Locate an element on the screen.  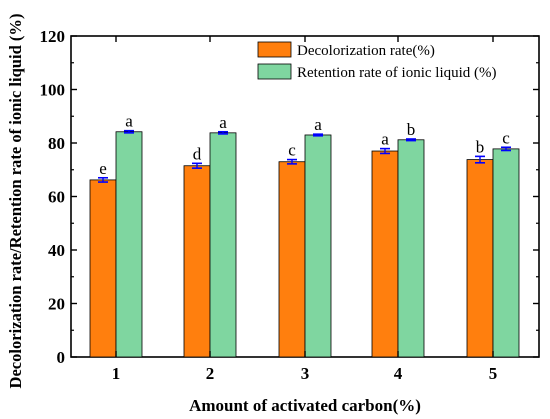
y-tick-label: 100 is located at coordinates (53, 90).